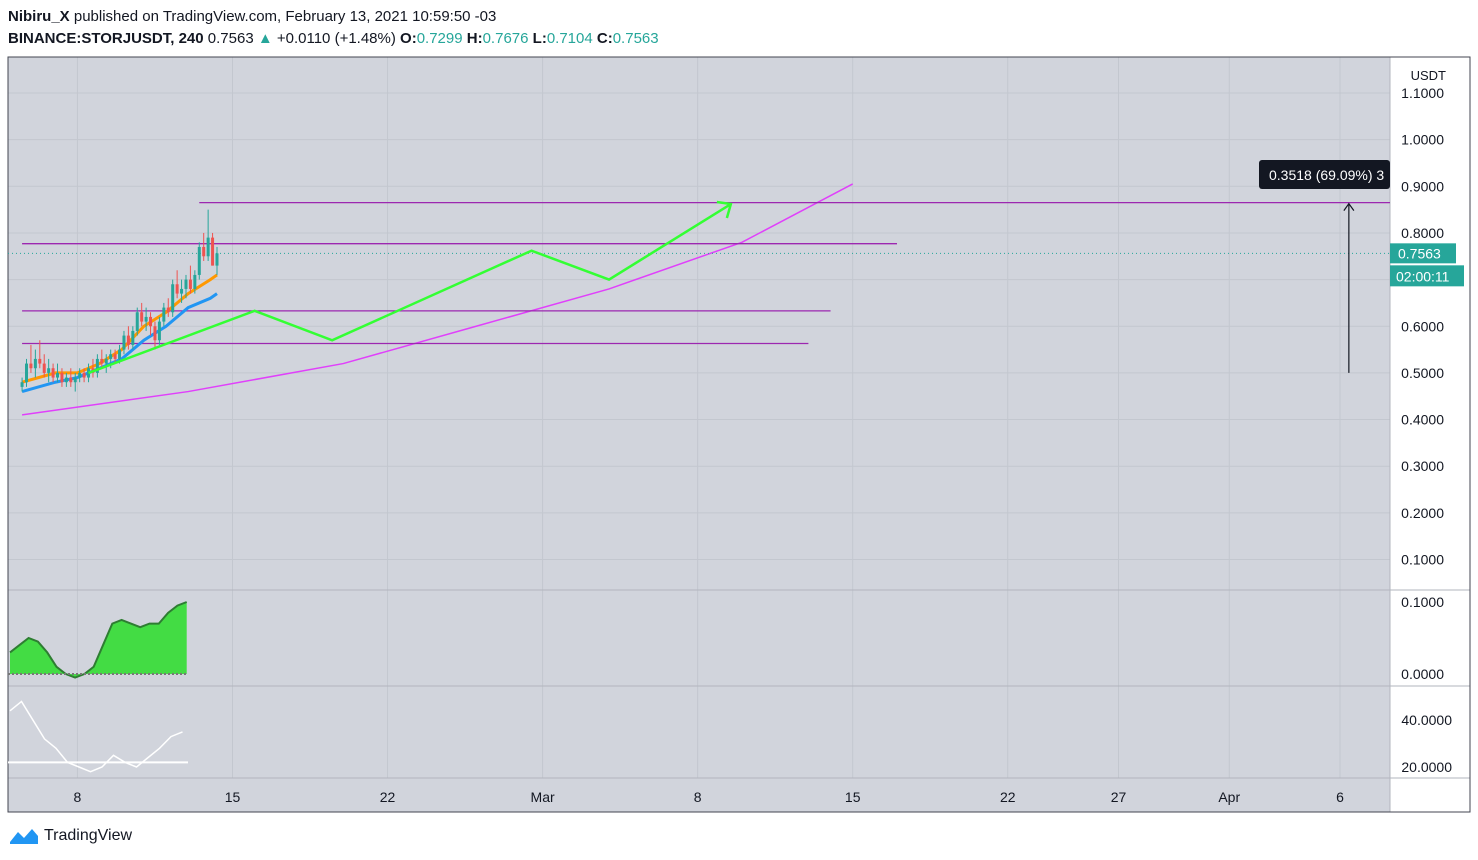 Image resolution: width=1478 pixels, height=860 pixels. What do you see at coordinates (1426, 720) in the screenshot?
I see `osc2-tick-label: 40.0000` at bounding box center [1426, 720].